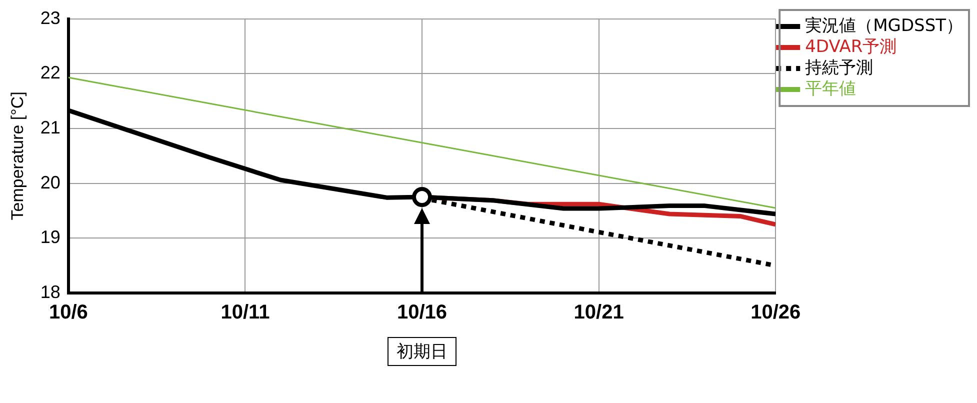 This screenshot has width=977, height=403. What do you see at coordinates (884, 26) in the screenshot?
I see `legend-label: 実況値（MGDSST）` at bounding box center [884, 26].